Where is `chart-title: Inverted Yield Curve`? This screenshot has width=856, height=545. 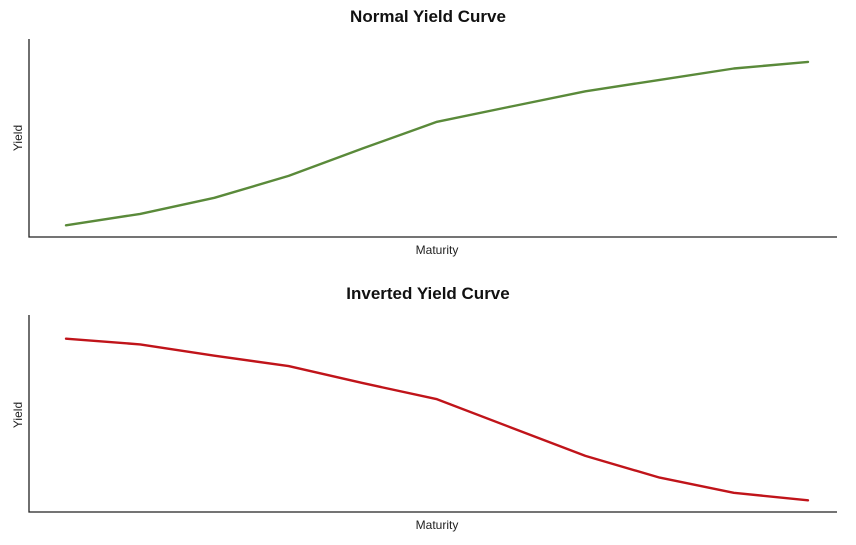 chart-title: Inverted Yield Curve is located at coordinates (427, 293).